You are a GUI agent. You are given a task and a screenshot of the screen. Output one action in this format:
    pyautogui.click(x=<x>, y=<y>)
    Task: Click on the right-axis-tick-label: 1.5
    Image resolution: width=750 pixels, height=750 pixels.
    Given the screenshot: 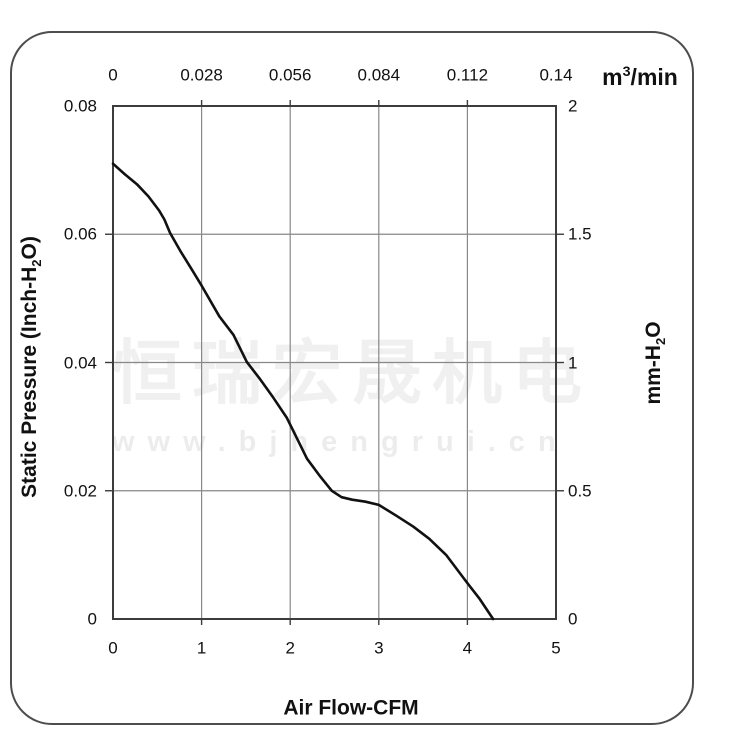 What is the action you would take?
    pyautogui.click(x=580, y=234)
    